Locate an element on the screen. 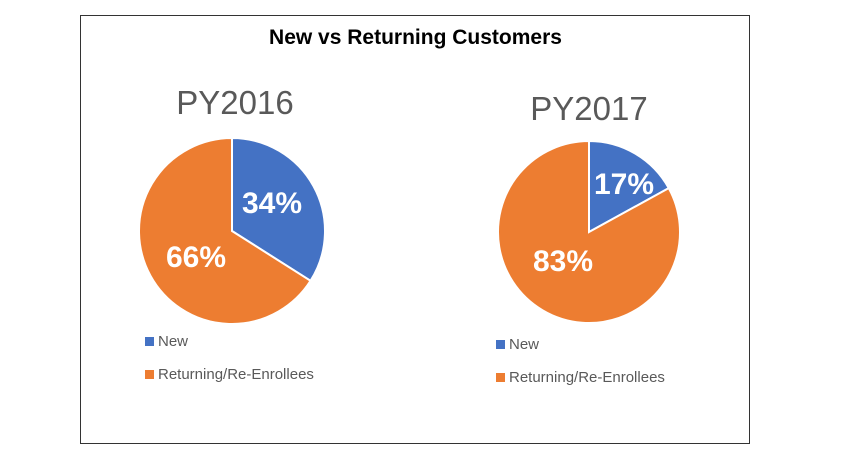 Image resolution: width=851 pixels, height=459 pixels. pie-slice-new is located at coordinates (629, 186).